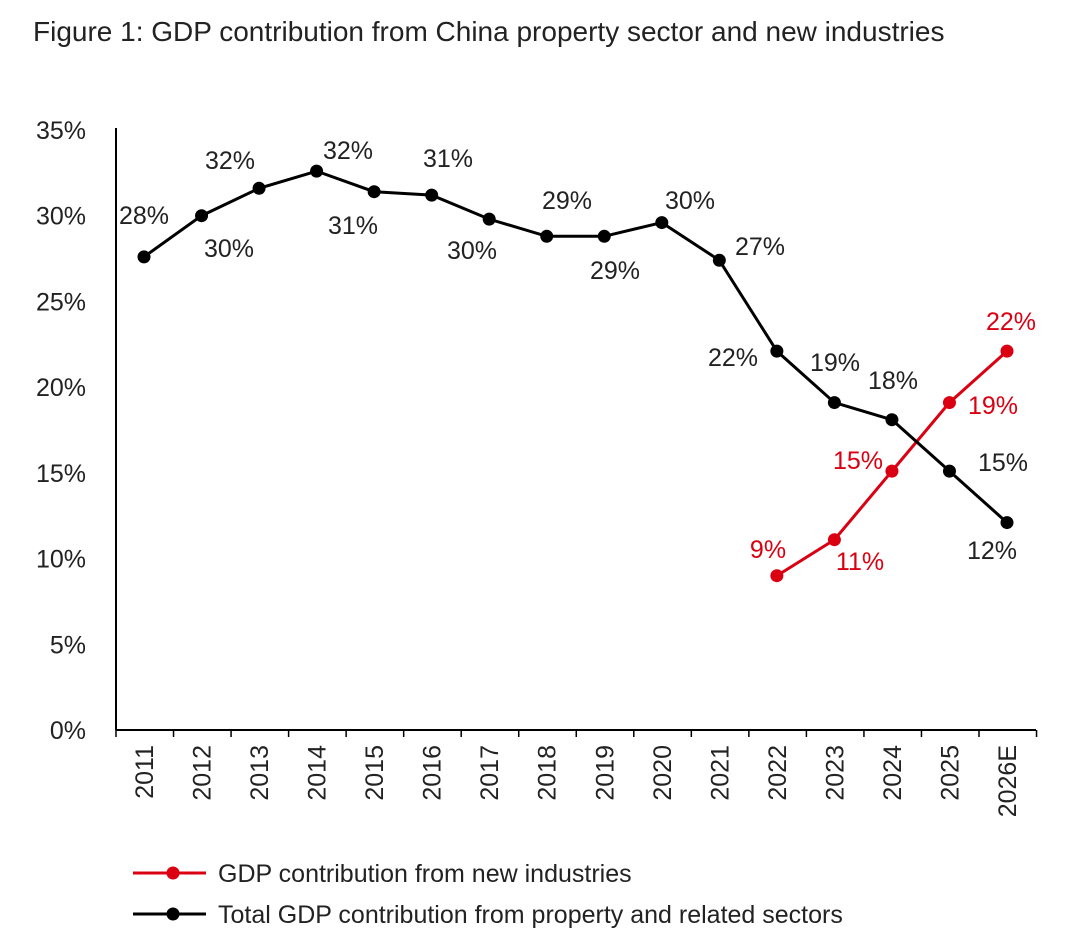  What do you see at coordinates (68, 731) in the screenshot?
I see `y-tick-label: 0%` at bounding box center [68, 731].